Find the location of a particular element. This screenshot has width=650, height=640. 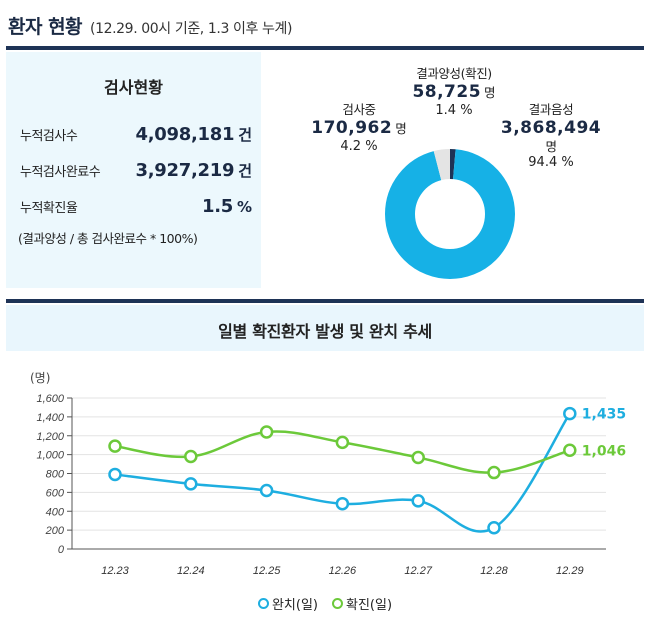

x-tick-label: 12.24 is located at coordinates (191, 571).